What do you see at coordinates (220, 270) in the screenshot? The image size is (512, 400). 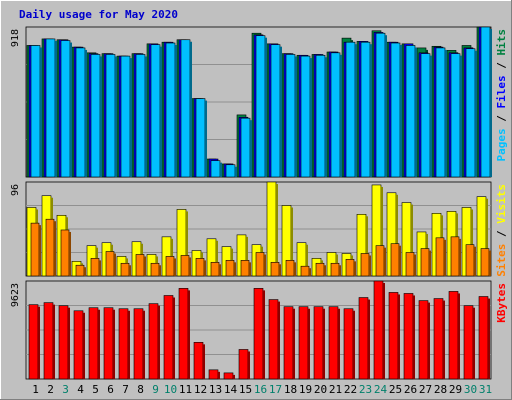 I see `bar-sites-day-13-shadow` at bounding box center [220, 270].